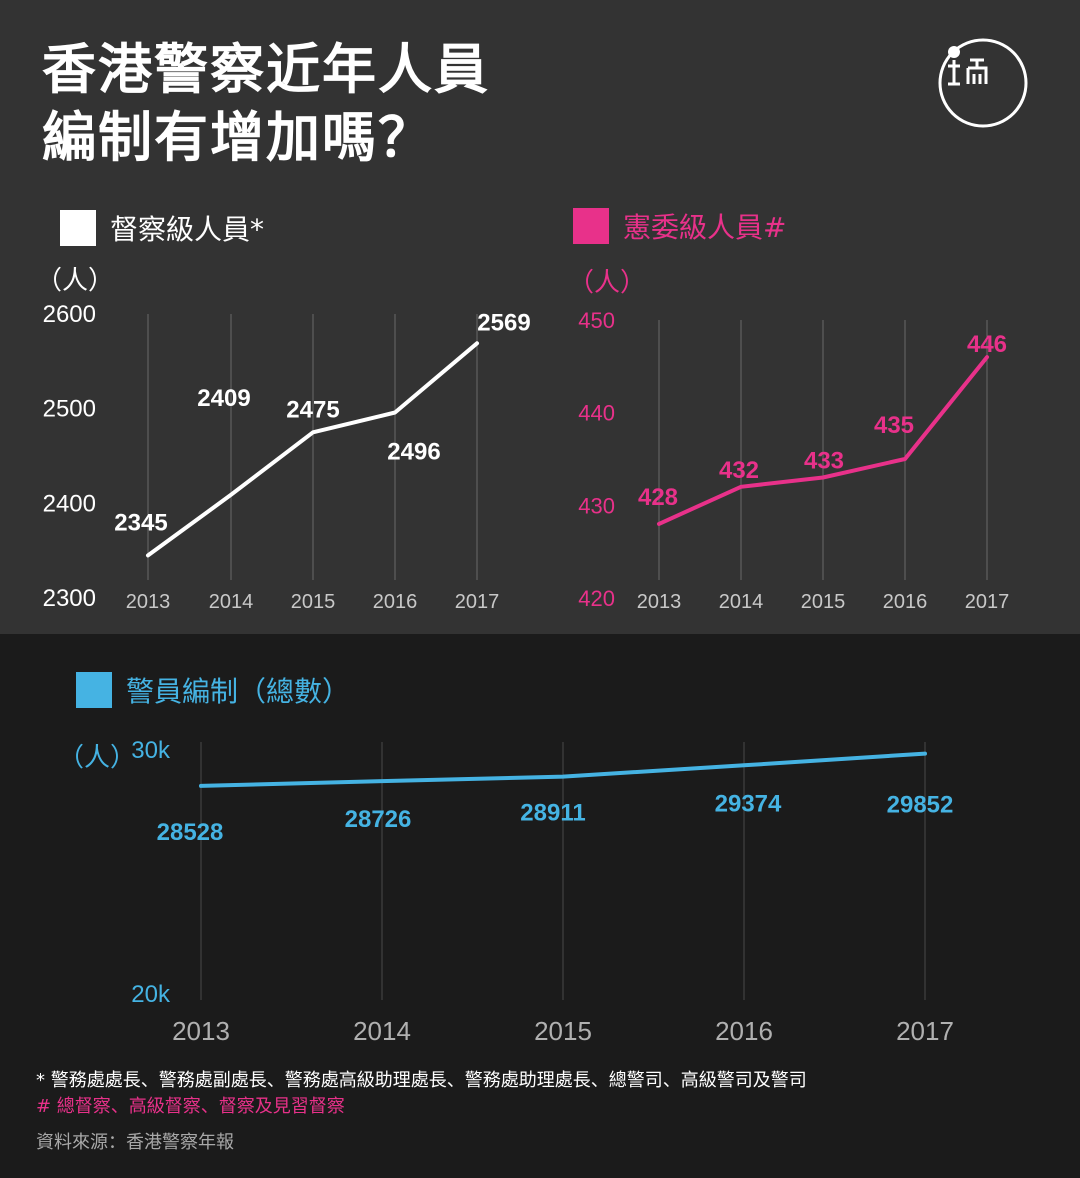 The height and width of the screenshot is (1178, 1080). Describe the element at coordinates (920, 805) in the screenshot. I see `data-label: 29852` at that location.